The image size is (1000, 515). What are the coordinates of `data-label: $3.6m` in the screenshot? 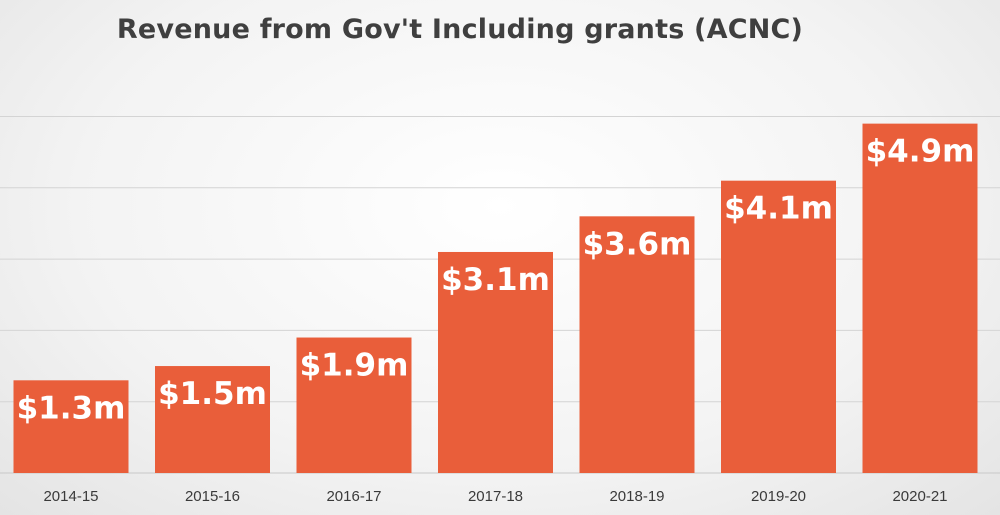 It's located at (637, 244).